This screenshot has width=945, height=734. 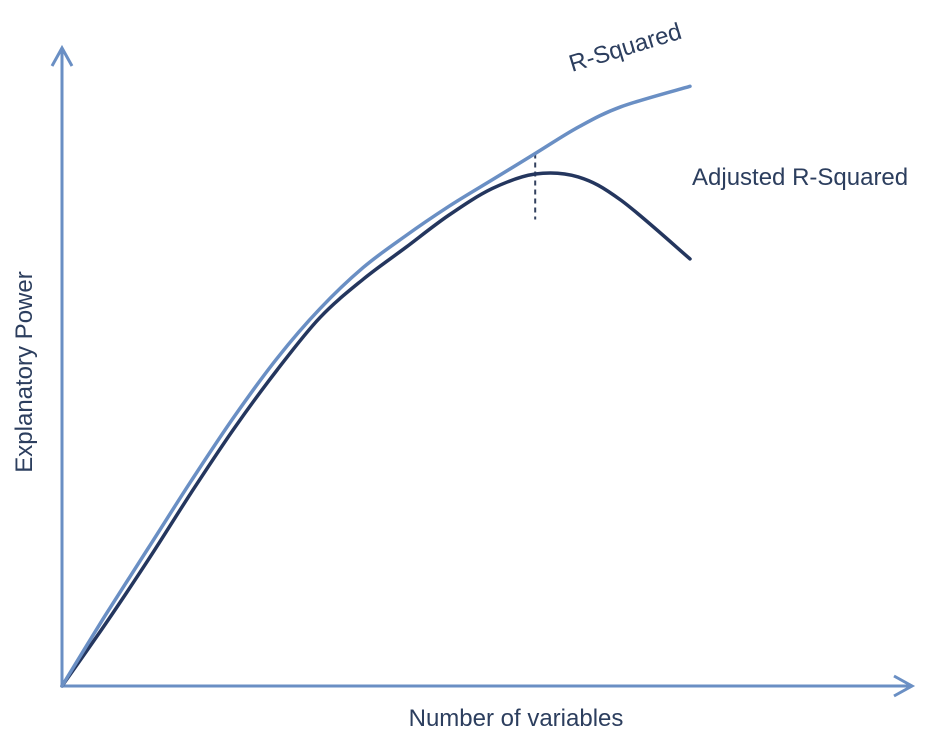 I want to click on x-axis-title: Number of variables, so click(x=516, y=718).